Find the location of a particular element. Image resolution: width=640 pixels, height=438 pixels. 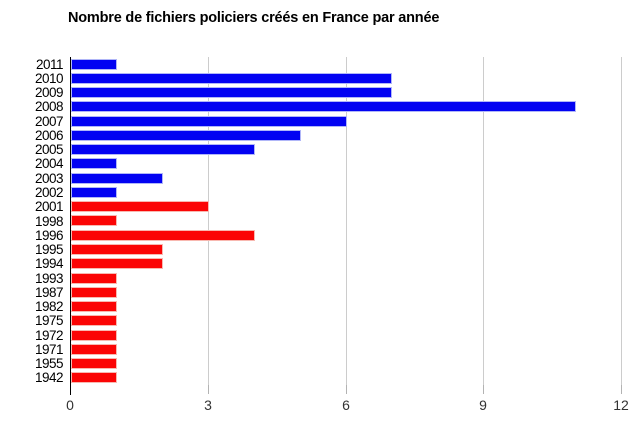

bar-2006 is located at coordinates (186, 135).